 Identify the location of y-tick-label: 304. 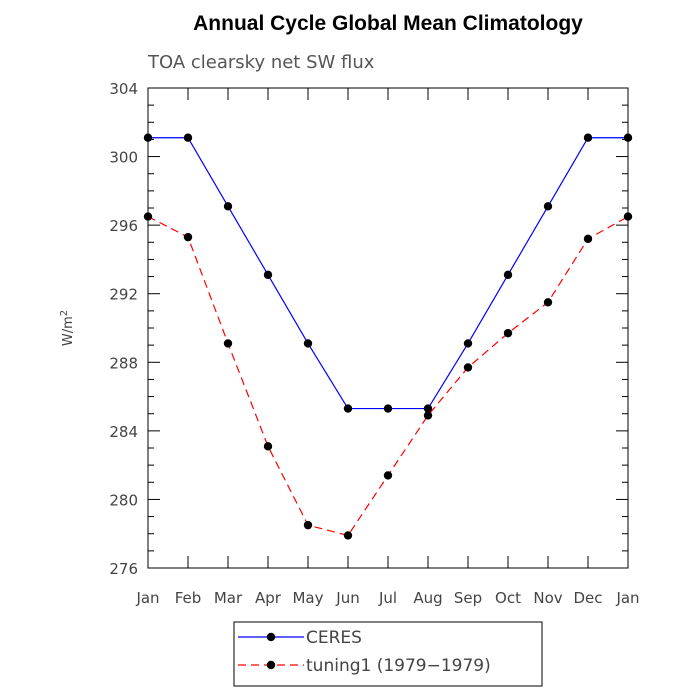
(123, 89).